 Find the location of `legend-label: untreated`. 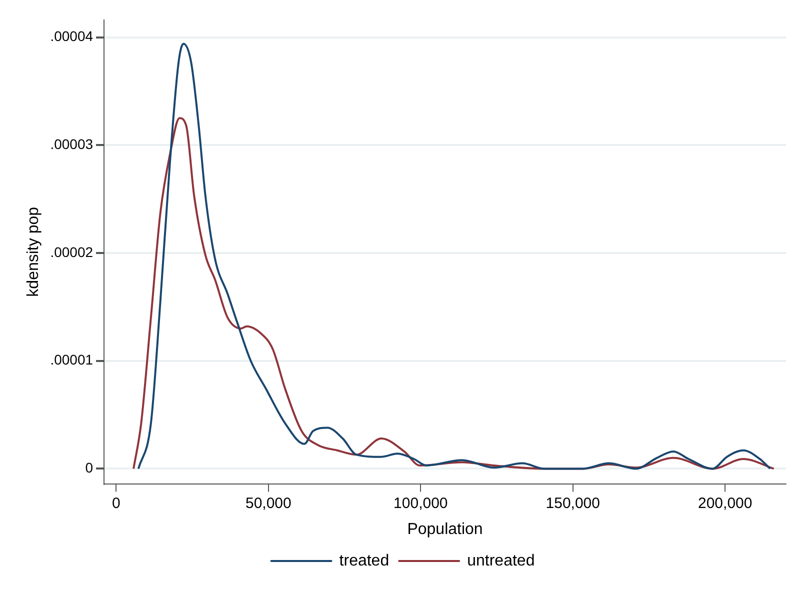

legend-label: untreated is located at coordinates (501, 561).